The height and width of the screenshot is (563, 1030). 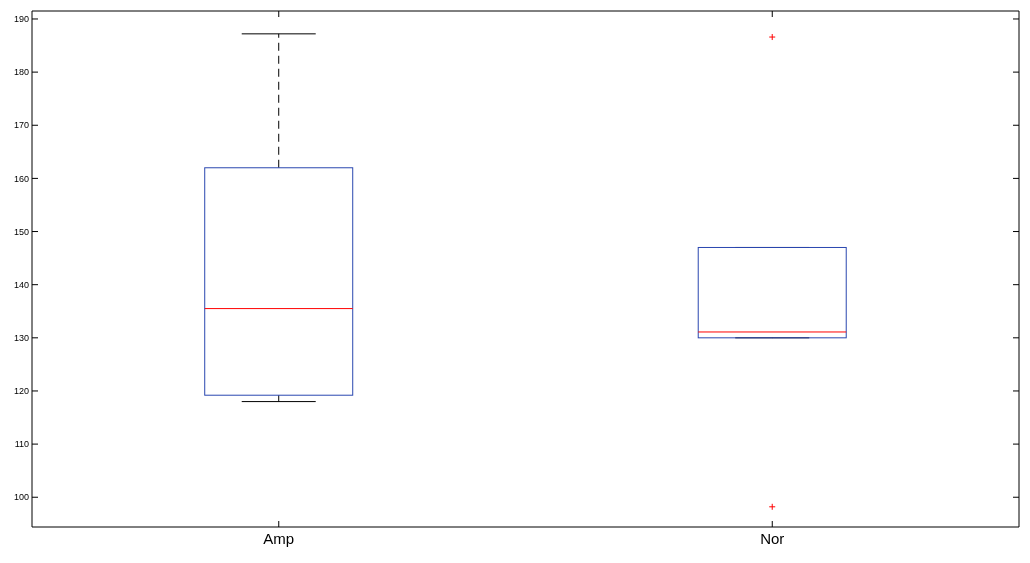 What do you see at coordinates (21, 125) in the screenshot?
I see `y-tick-label: 170` at bounding box center [21, 125].